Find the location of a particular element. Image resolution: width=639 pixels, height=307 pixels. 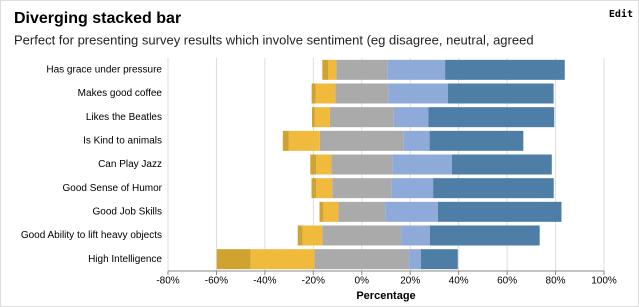

x-tick-label: -80% is located at coordinates (167, 281).